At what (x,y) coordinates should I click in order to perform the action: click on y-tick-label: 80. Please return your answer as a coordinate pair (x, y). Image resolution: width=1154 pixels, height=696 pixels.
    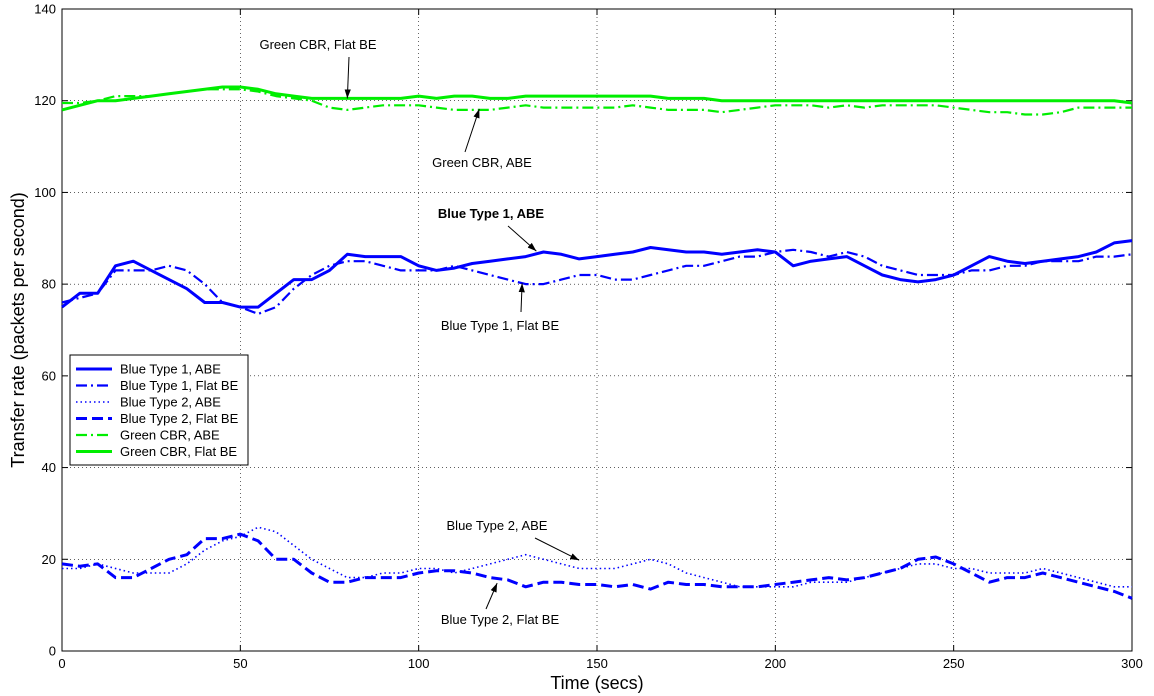
    Looking at the image, I should click on (49, 284).